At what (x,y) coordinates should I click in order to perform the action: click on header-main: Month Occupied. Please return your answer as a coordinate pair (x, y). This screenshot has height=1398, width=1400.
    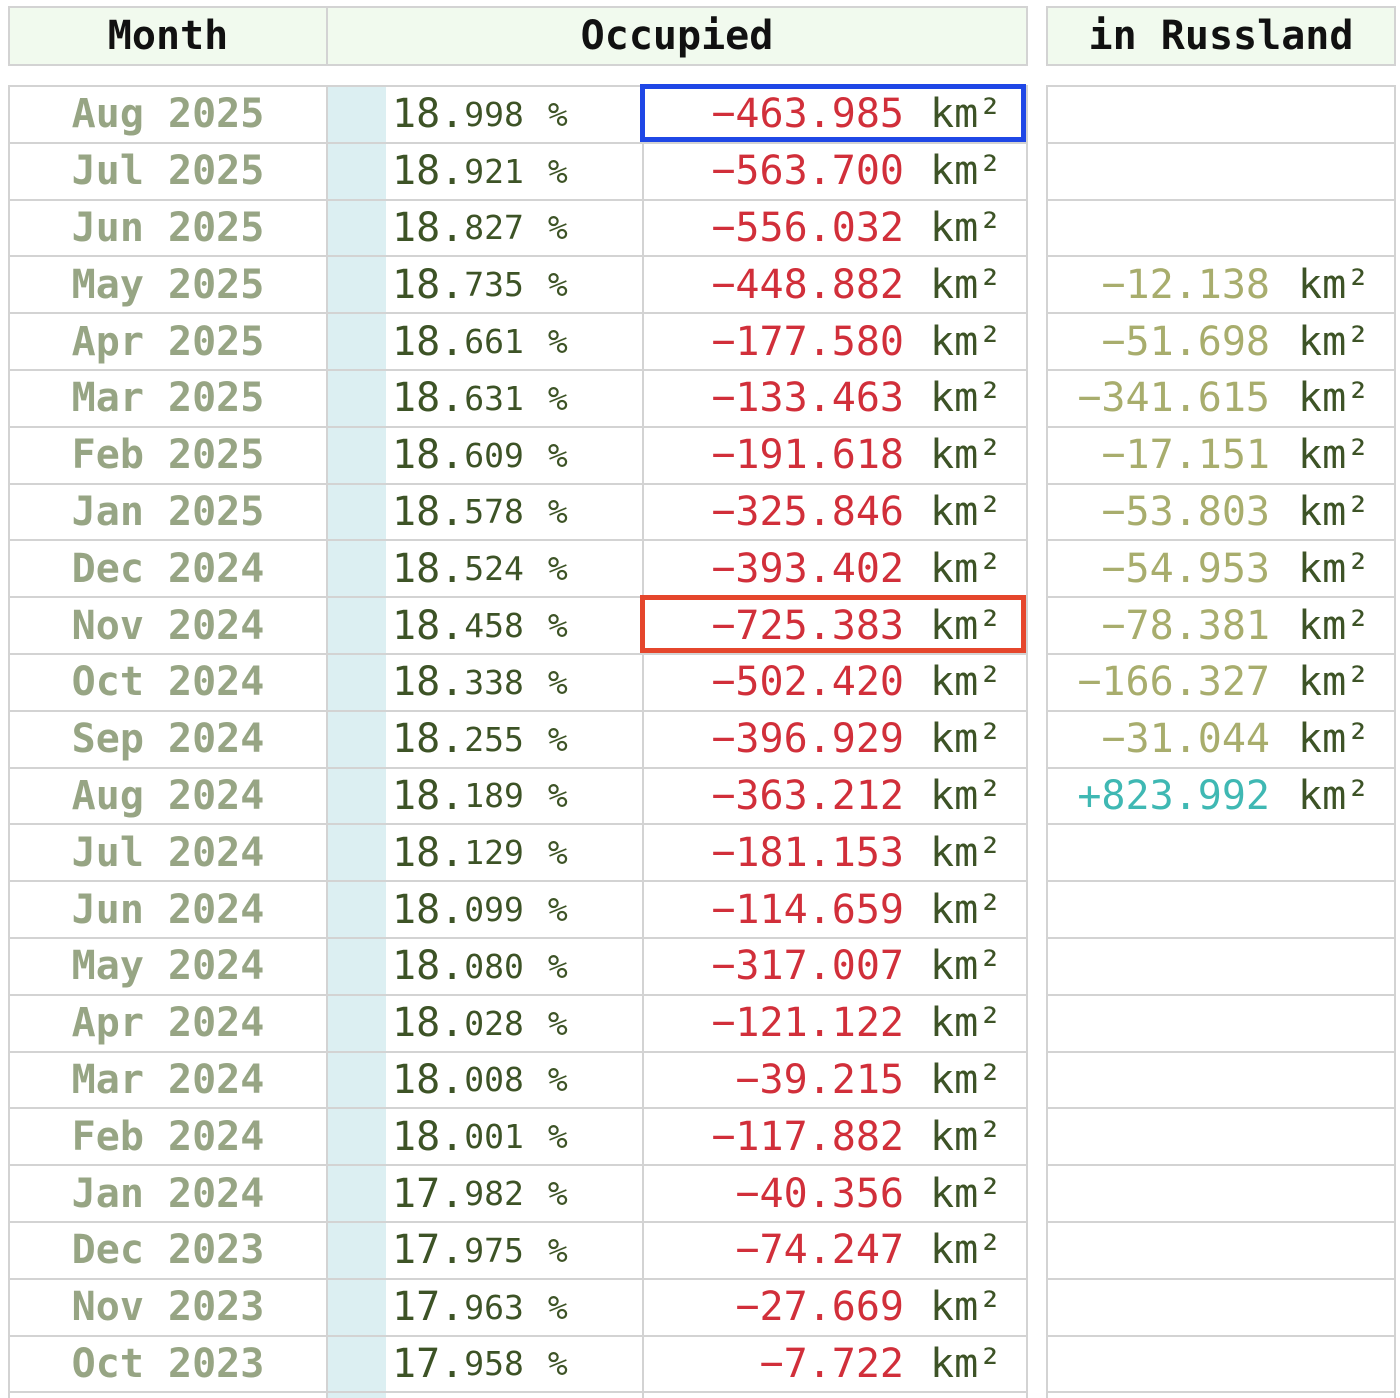
    Looking at the image, I should click on (518, 36).